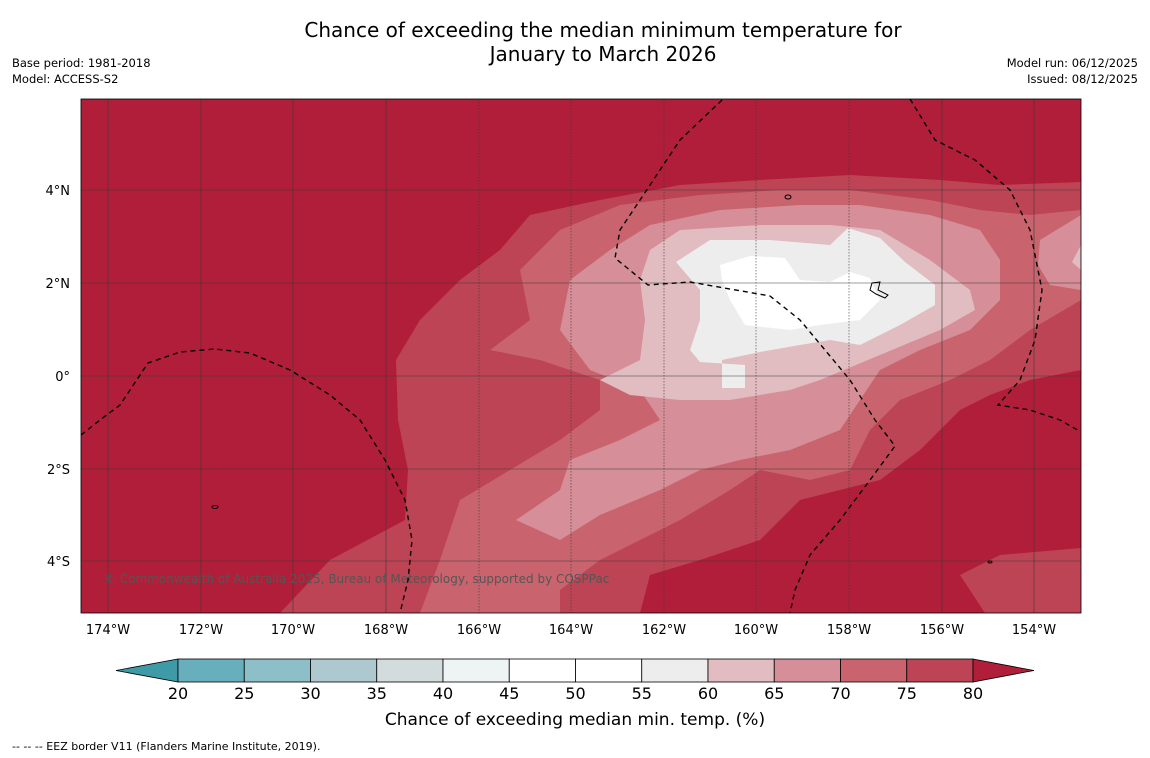  Describe the element at coordinates (293, 630) in the screenshot. I see `lon-label: 170°W` at that location.